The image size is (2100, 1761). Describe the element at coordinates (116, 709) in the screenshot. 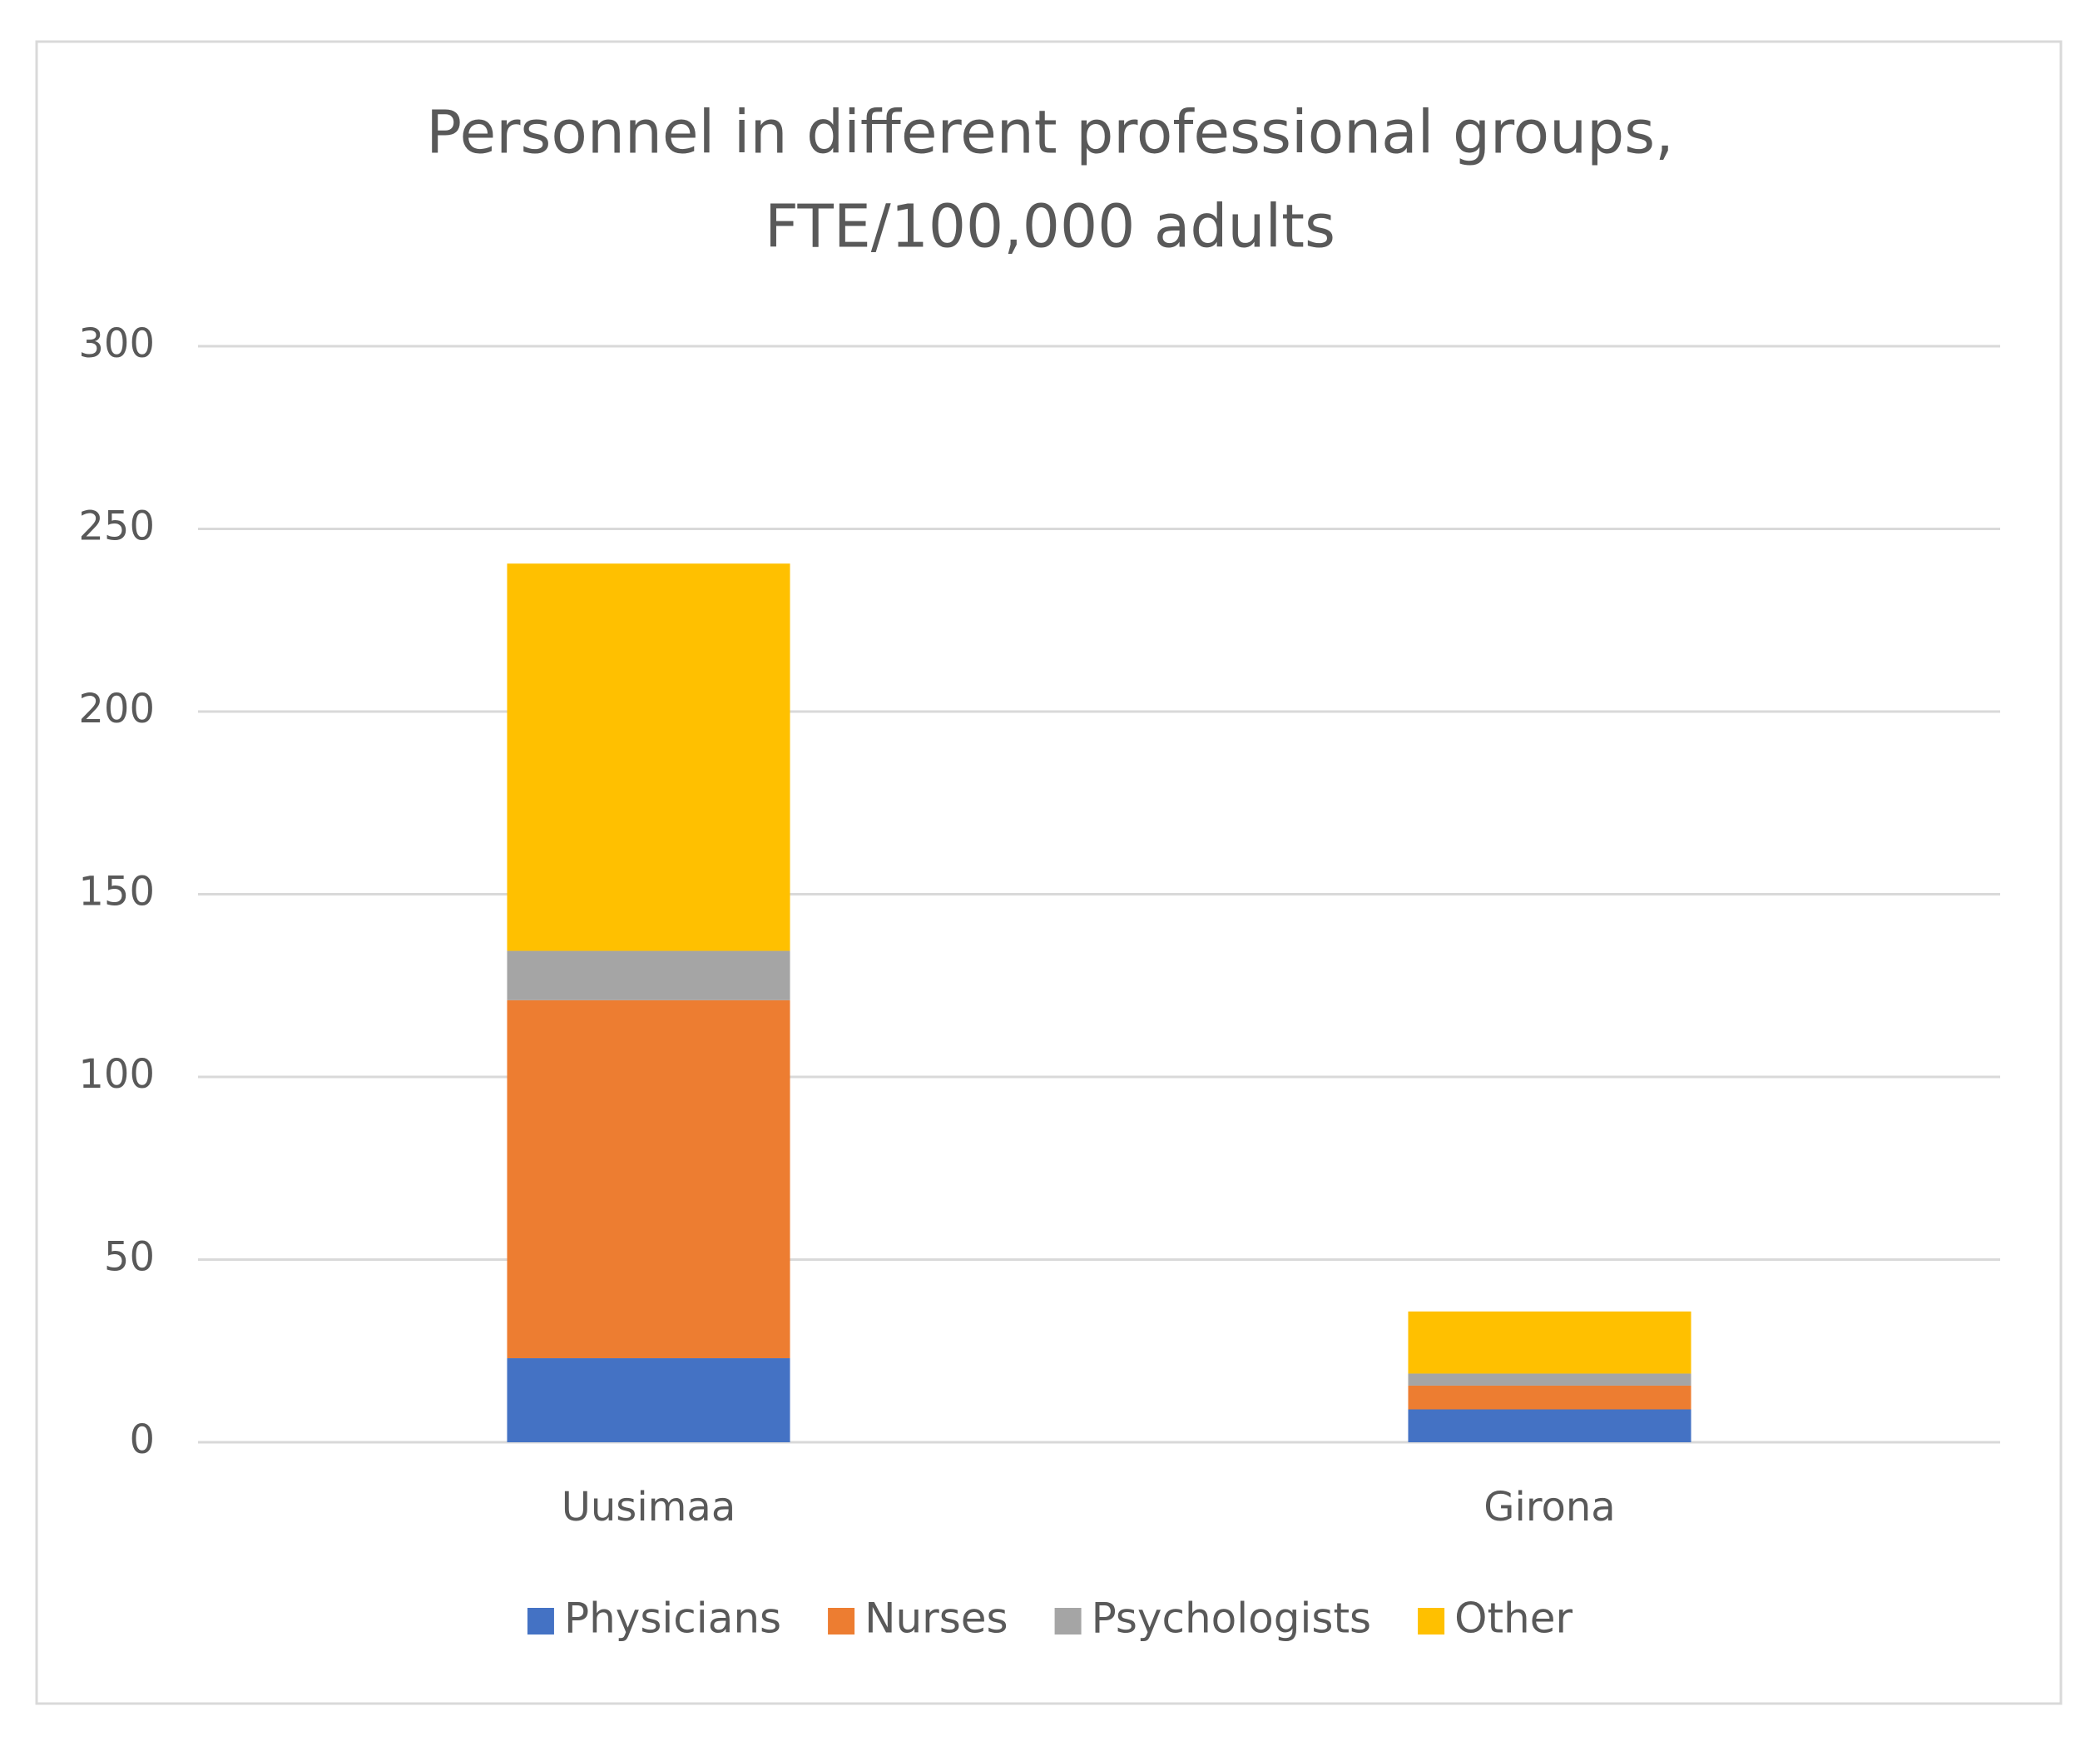

I see `y-tick-label: 200` at that location.